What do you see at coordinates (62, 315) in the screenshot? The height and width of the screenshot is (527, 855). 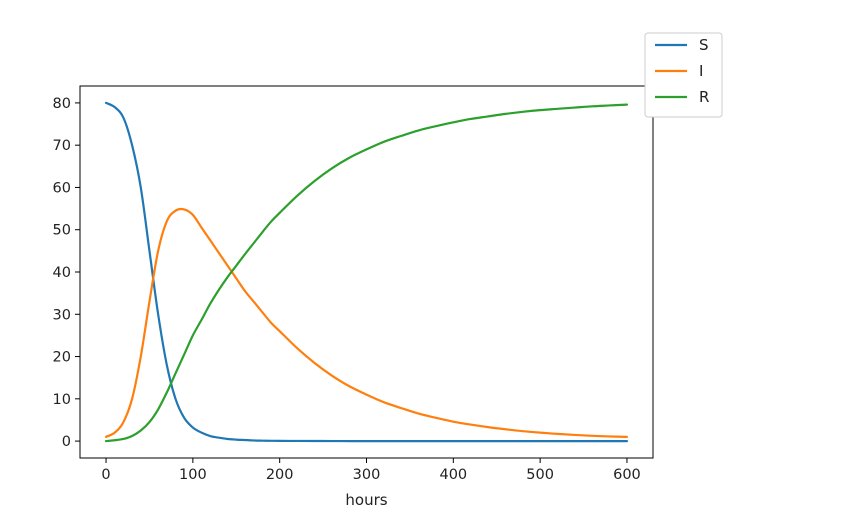 I see `y-tick-label: 30` at bounding box center [62, 315].